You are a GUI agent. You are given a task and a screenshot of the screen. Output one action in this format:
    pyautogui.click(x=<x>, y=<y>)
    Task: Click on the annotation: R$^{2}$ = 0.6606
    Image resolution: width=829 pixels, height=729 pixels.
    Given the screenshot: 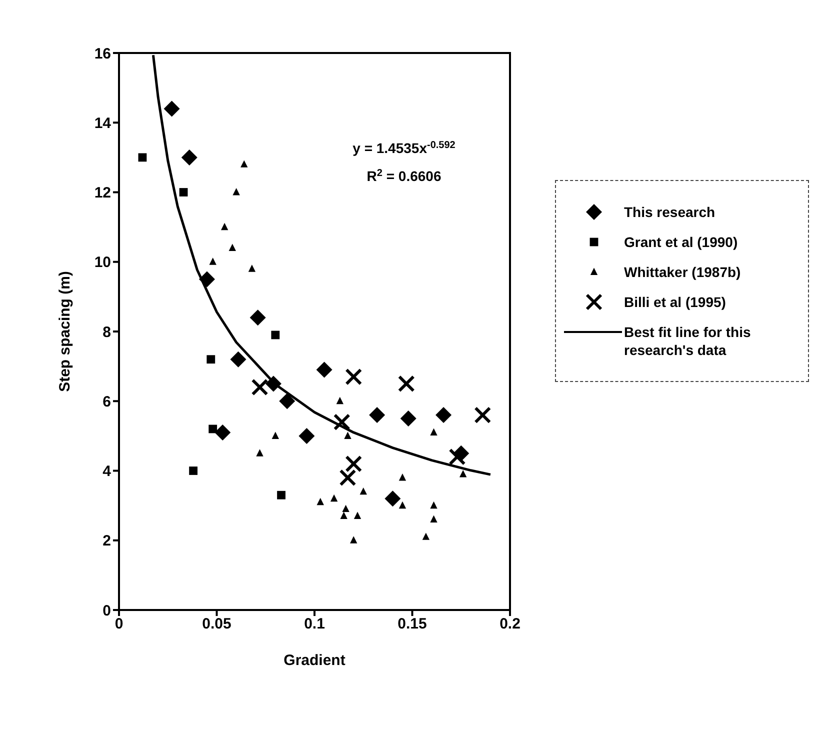 What is the action you would take?
    pyautogui.click(x=404, y=176)
    